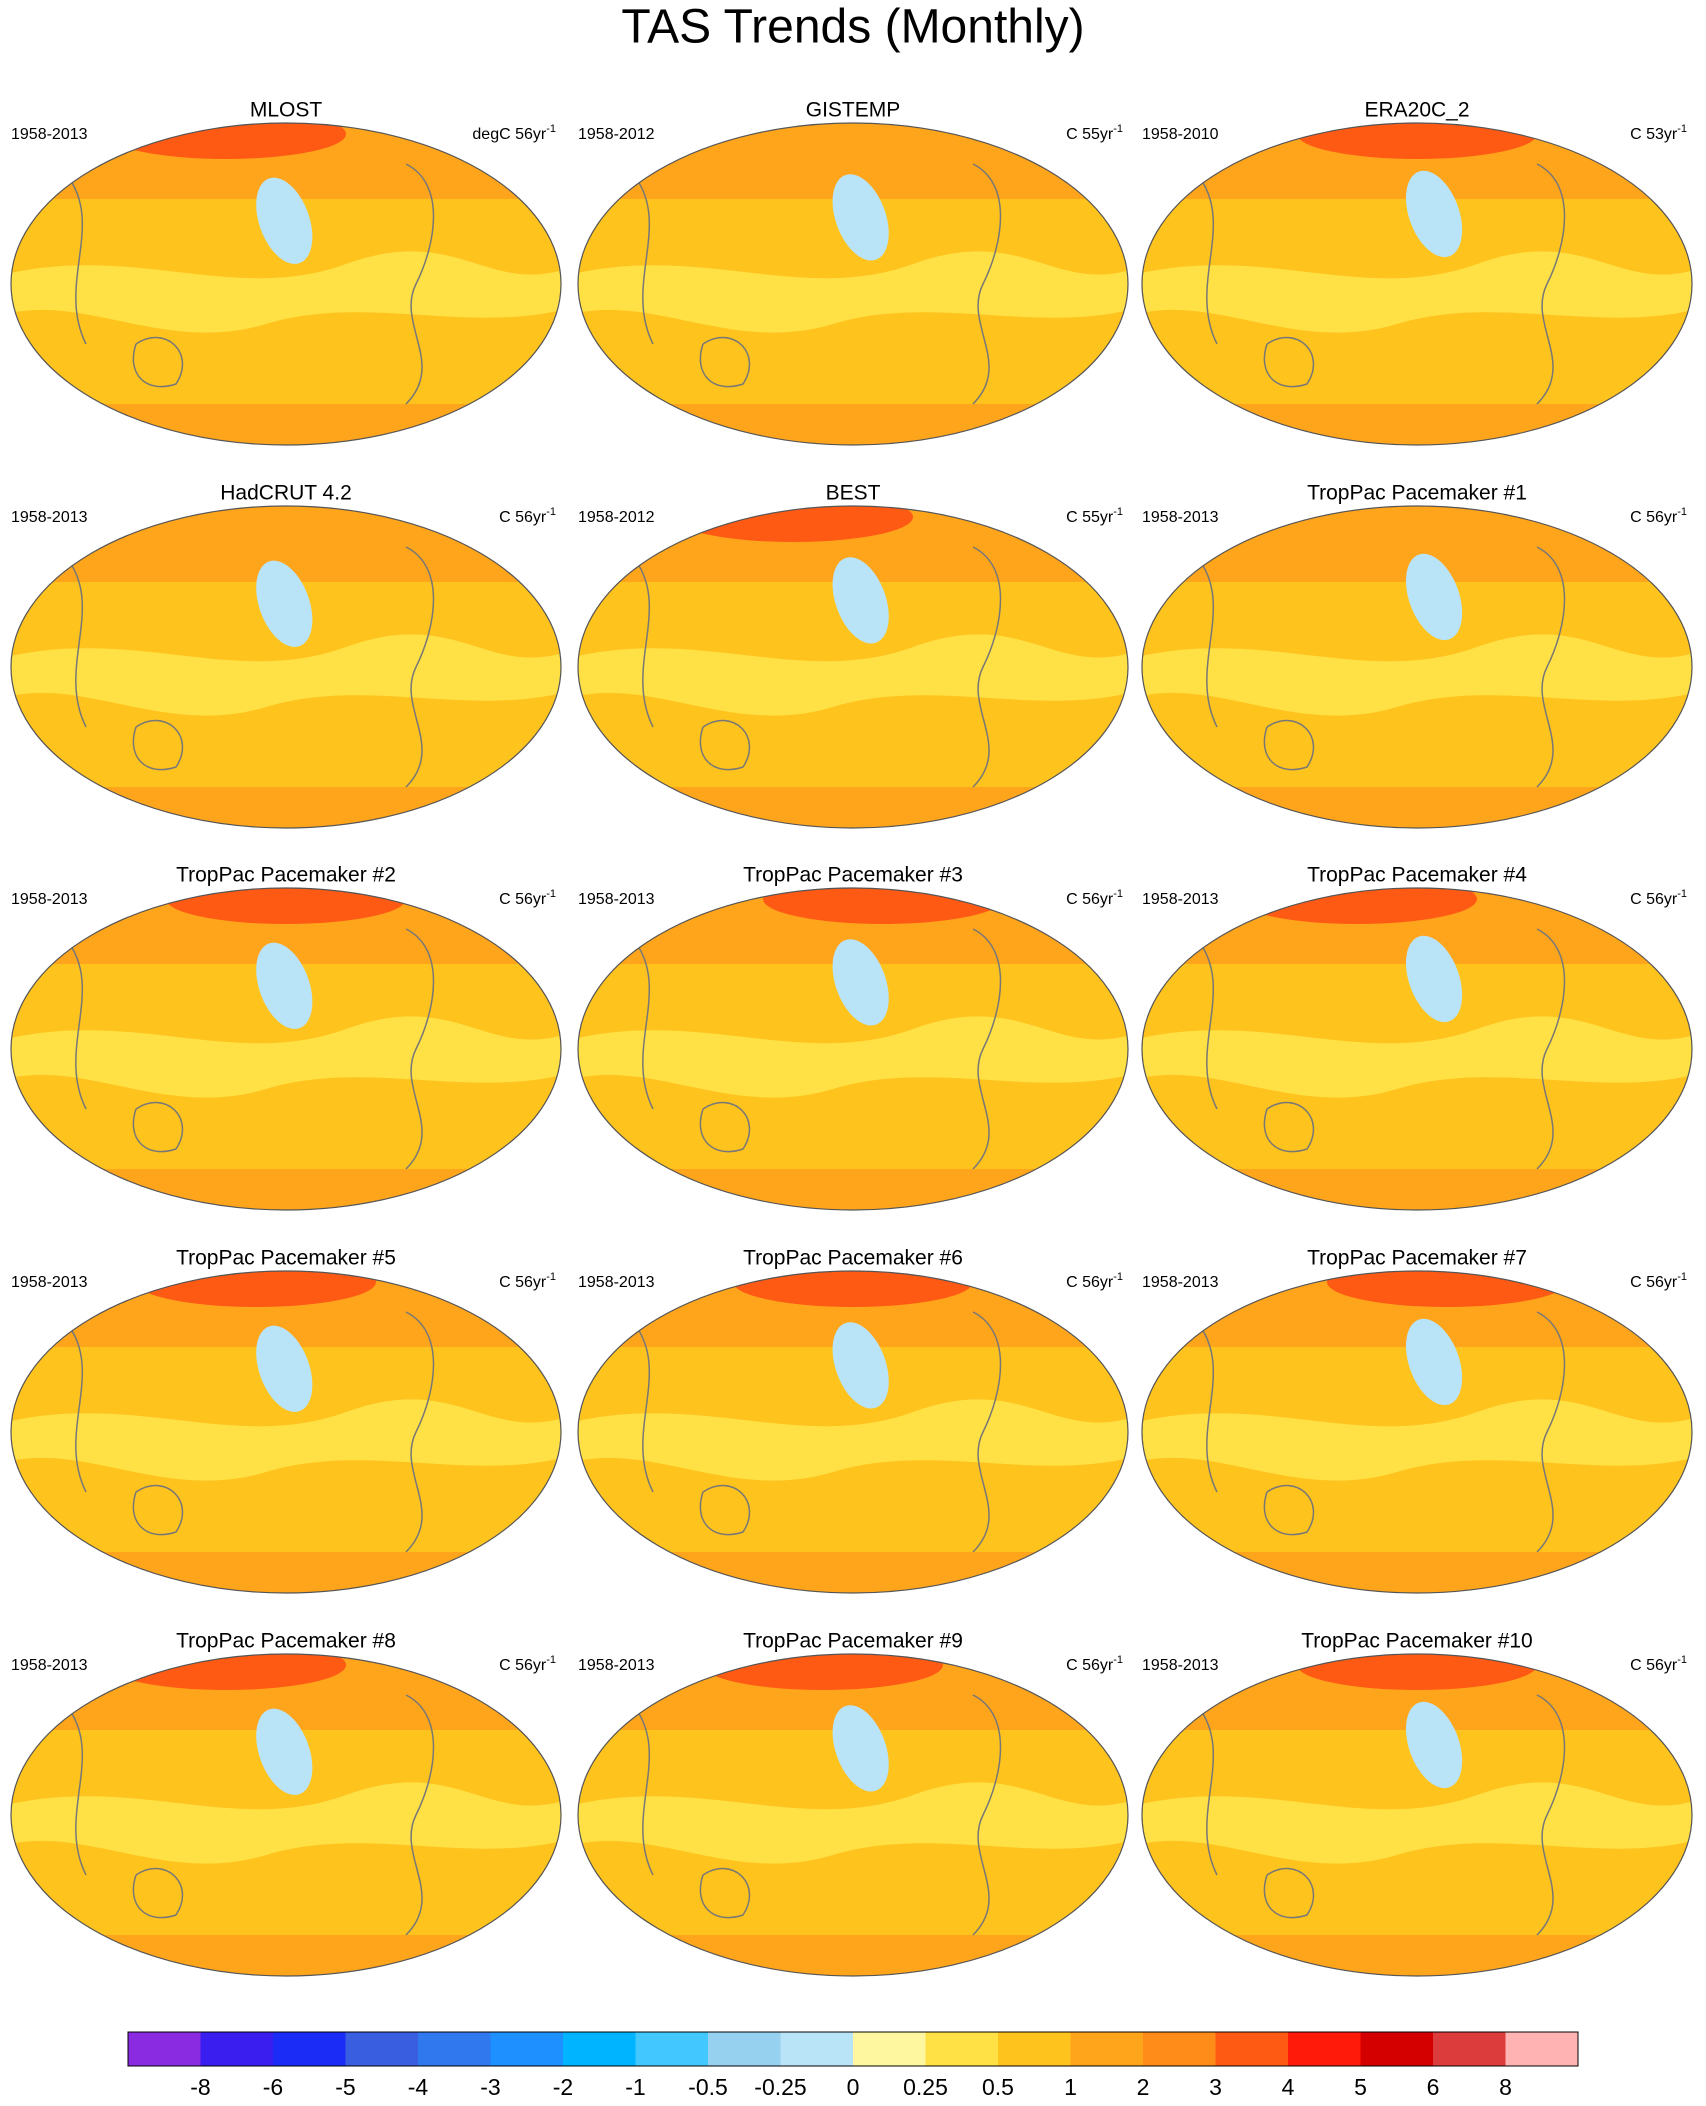 The height and width of the screenshot is (2106, 1706). I want to click on map-panel: TropPac Pacemaker #9 1958-2013 C 56yr-1, so click(853, 1803).